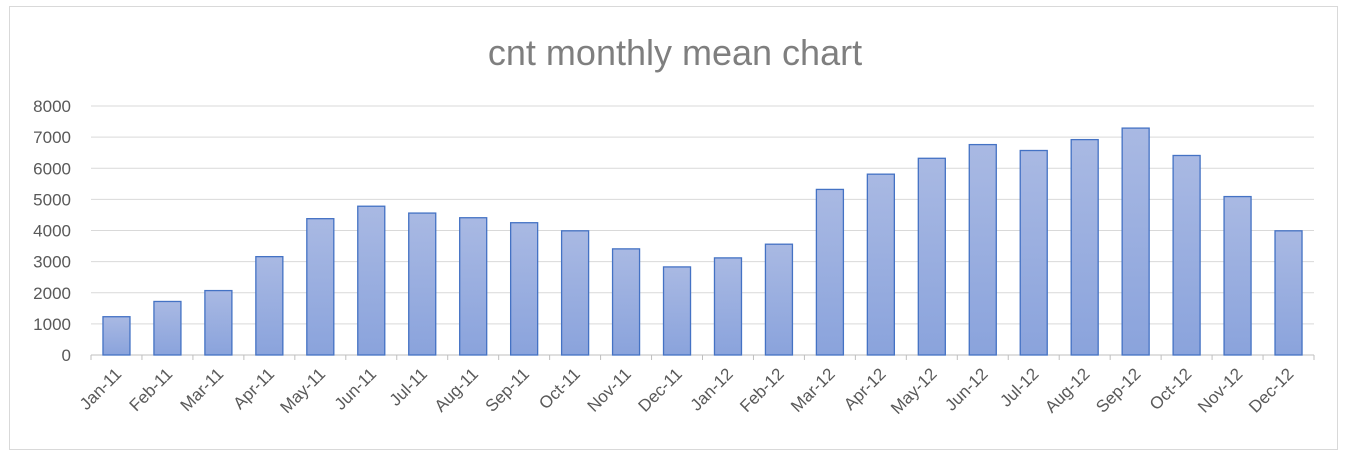  What do you see at coordinates (52, 199) in the screenshot?
I see `y-tick-label: 5000` at bounding box center [52, 199].